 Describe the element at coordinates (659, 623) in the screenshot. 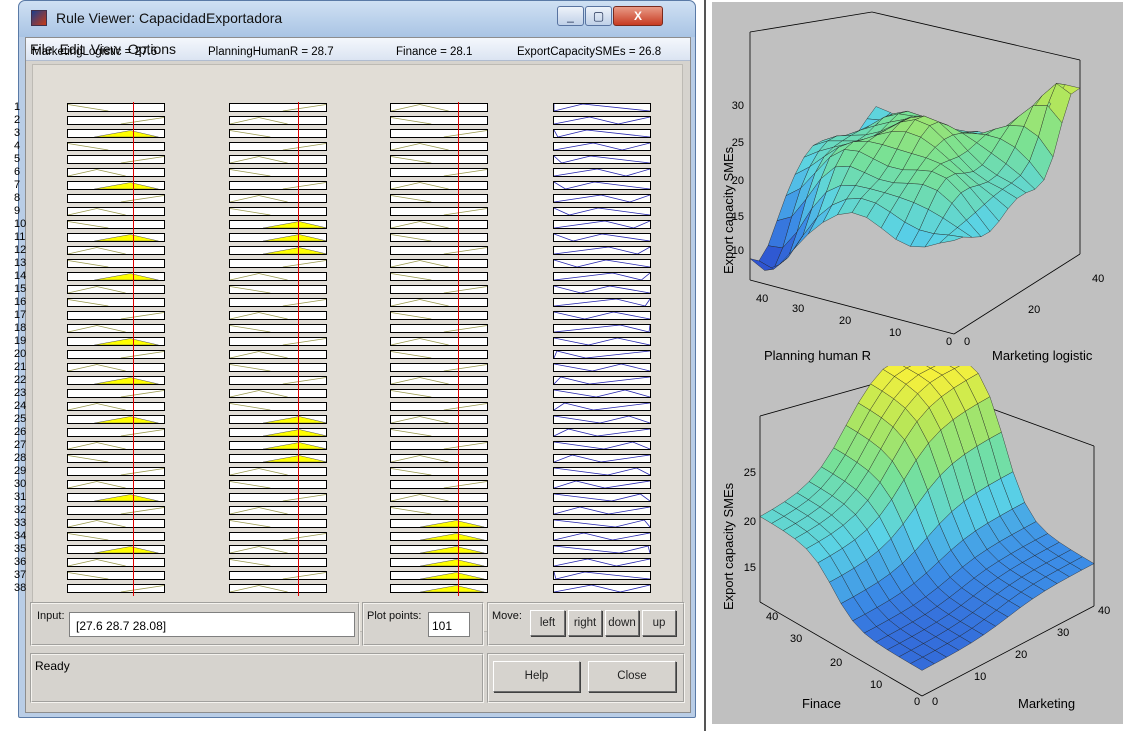

I see `move-up-button: up` at that location.